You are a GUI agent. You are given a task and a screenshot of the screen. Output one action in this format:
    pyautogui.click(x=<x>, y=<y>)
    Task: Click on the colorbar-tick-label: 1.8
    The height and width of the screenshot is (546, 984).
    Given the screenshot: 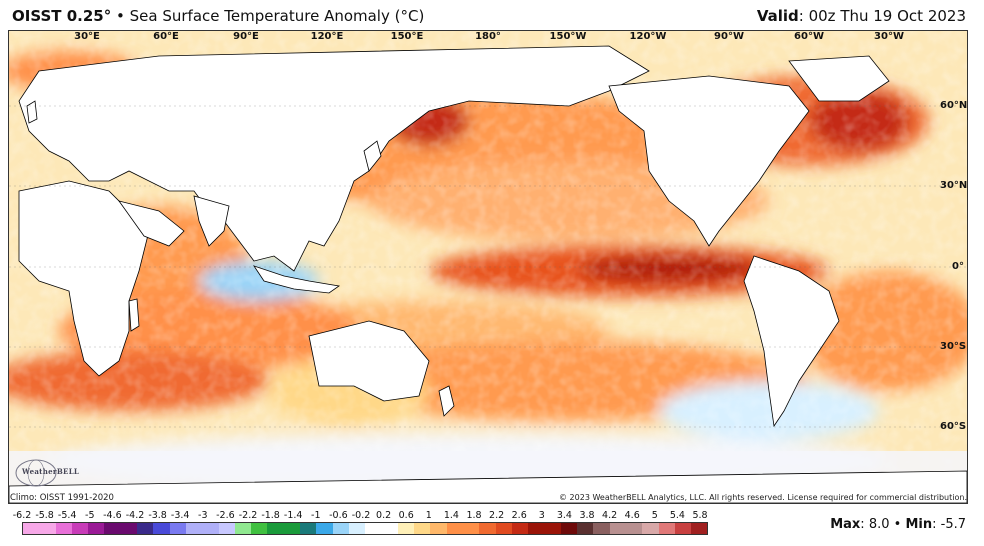 What is the action you would take?
    pyautogui.click(x=474, y=515)
    